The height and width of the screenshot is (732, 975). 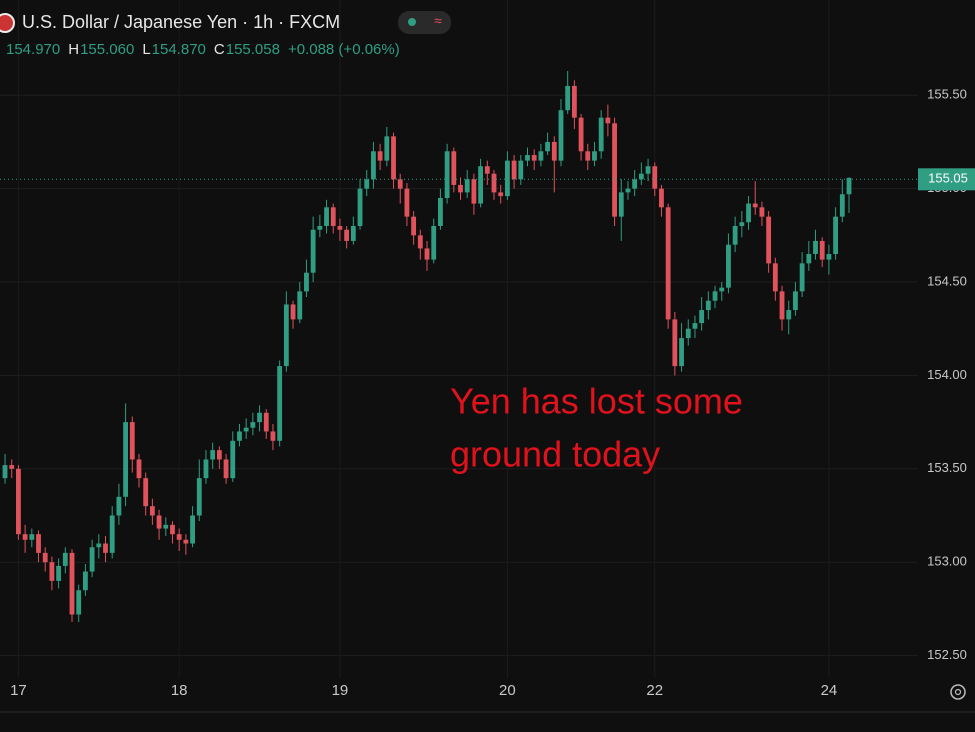 What do you see at coordinates (958, 692) in the screenshot?
I see `settings-icon` at bounding box center [958, 692].